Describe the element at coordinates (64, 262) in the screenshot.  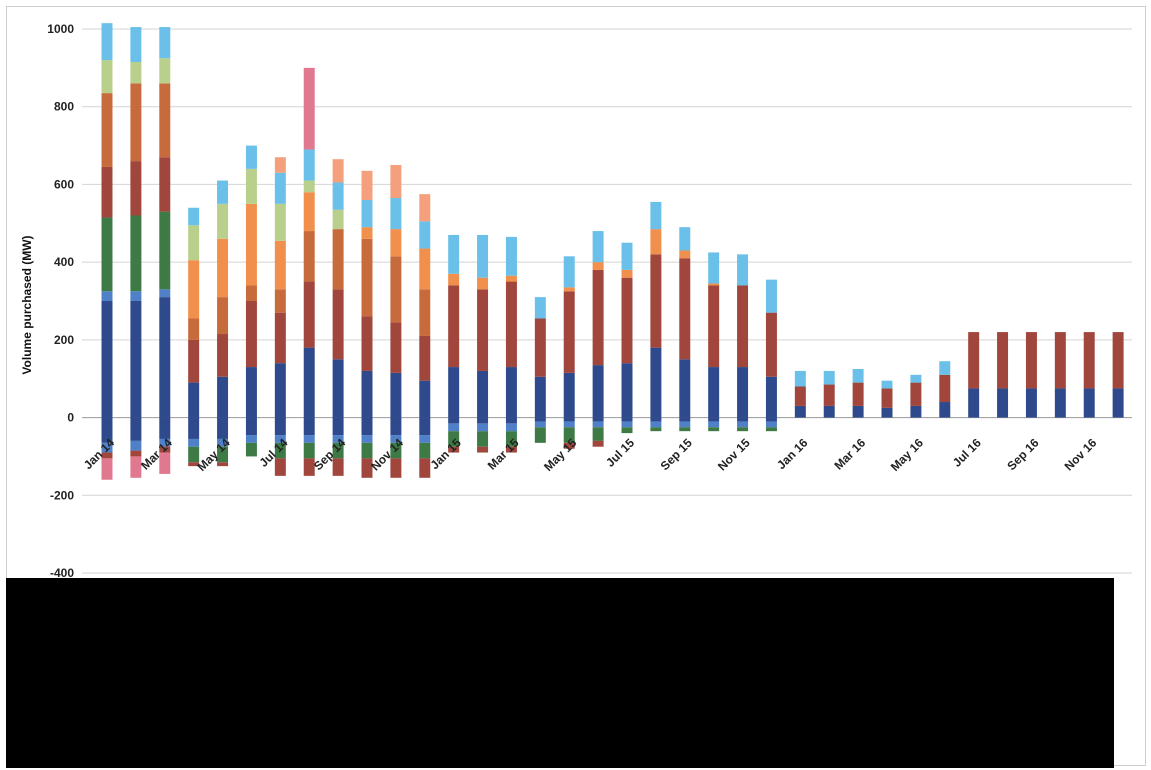
I see `y-tick-label: 400` at that location.